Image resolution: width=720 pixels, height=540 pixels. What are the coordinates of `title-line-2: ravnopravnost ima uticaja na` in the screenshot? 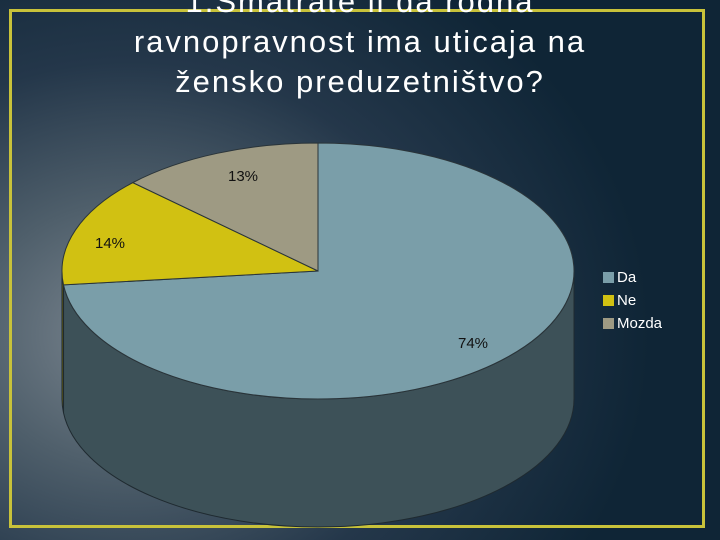 It's located at (360, 41).